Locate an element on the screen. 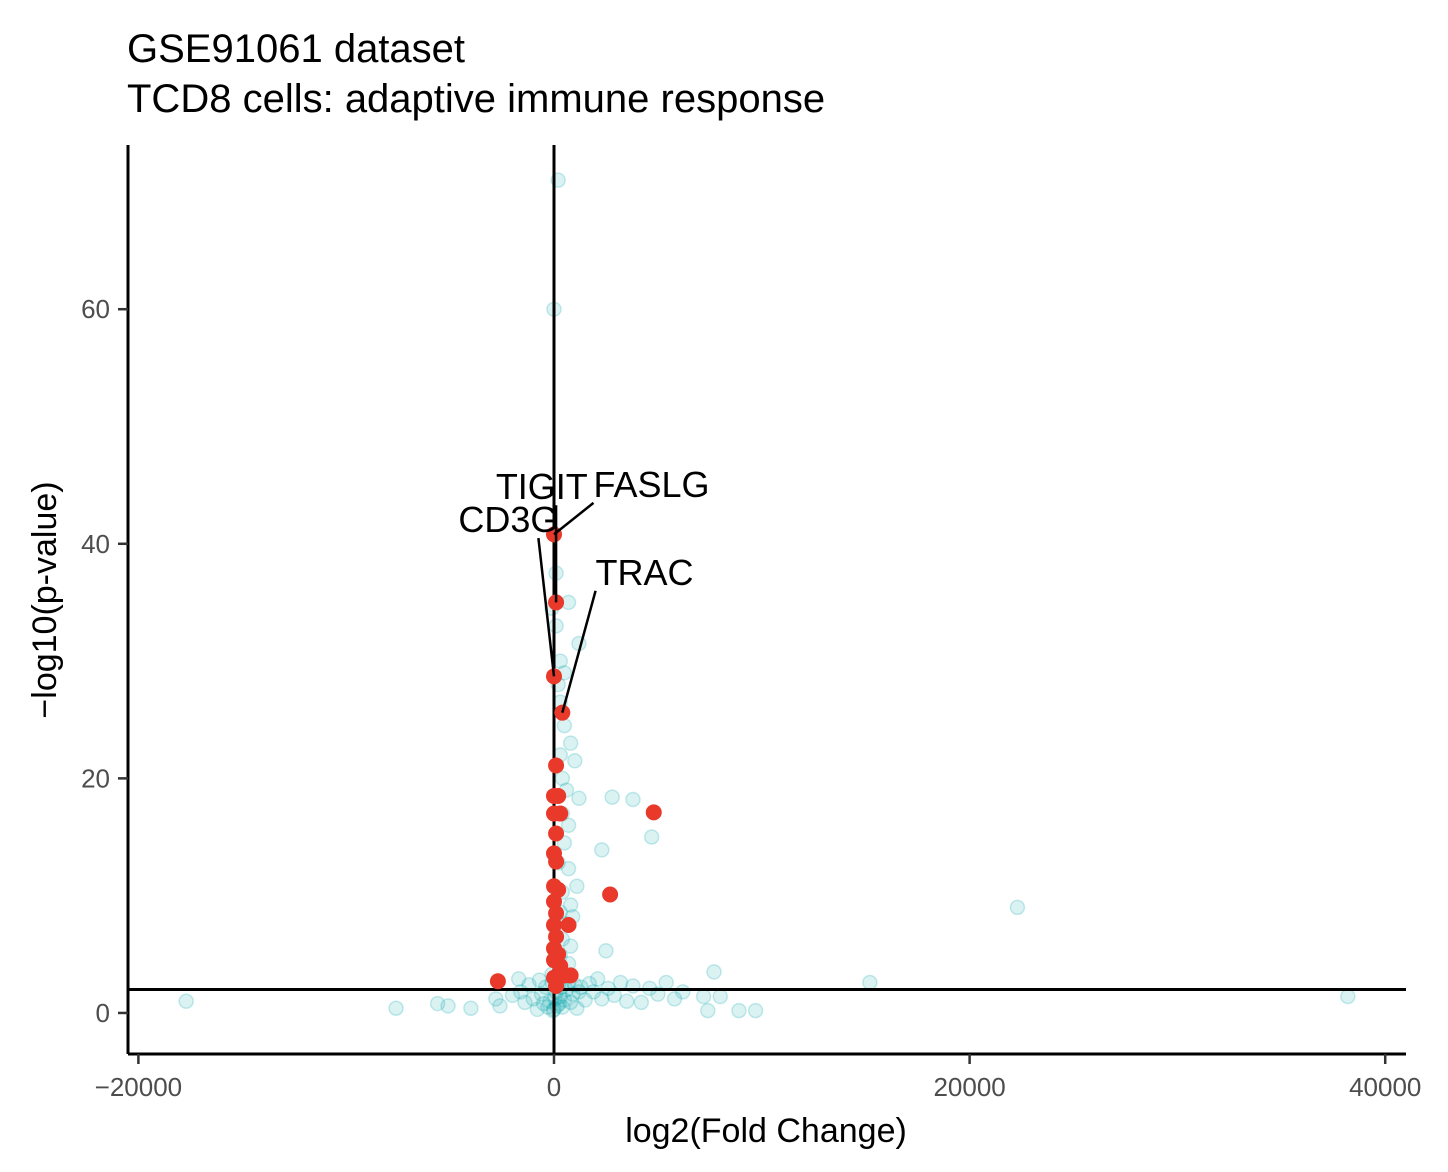 The height and width of the screenshot is (1172, 1448). y-tick-label: 20 is located at coordinates (95, 778).